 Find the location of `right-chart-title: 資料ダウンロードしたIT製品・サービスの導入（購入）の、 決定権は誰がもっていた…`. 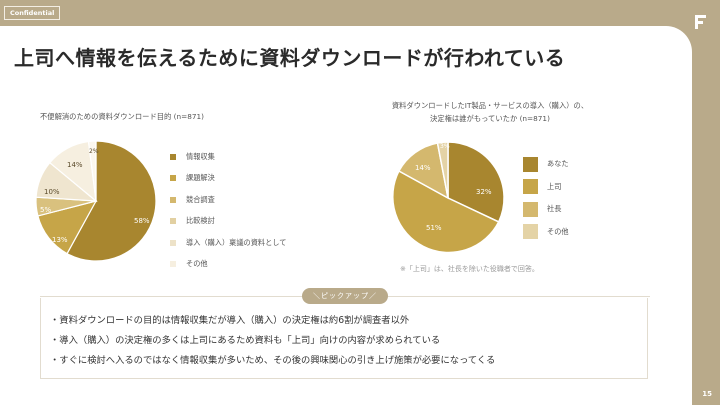

right-chart-title: 資料ダウンロードしたIT製品・サービスの導入（購入）の、 決定権は誰がもっていた… is located at coordinates (490, 112).